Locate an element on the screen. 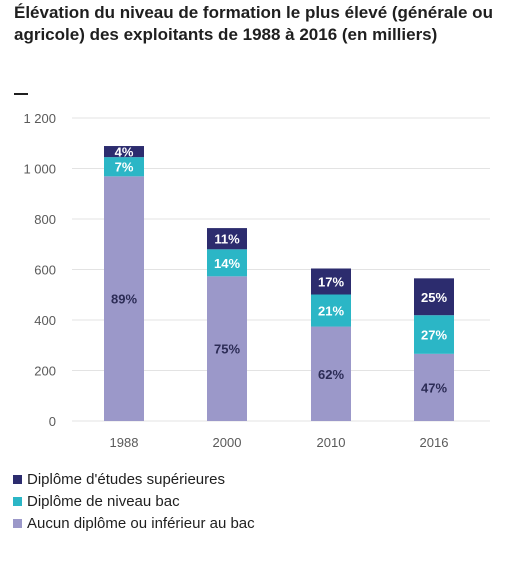 This screenshot has width=518, height=576. data-label: 25% is located at coordinates (434, 297).